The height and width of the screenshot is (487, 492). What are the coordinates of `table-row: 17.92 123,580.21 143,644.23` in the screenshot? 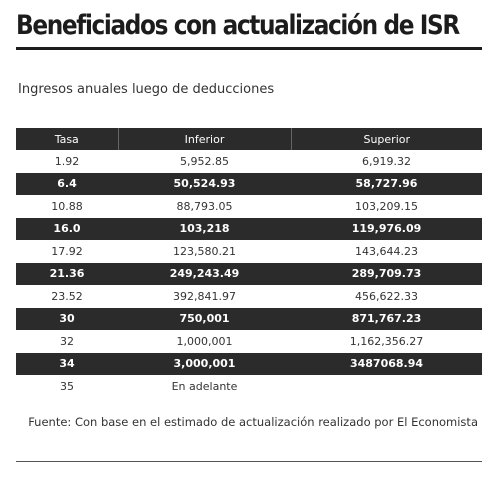 It's located at (249, 251).